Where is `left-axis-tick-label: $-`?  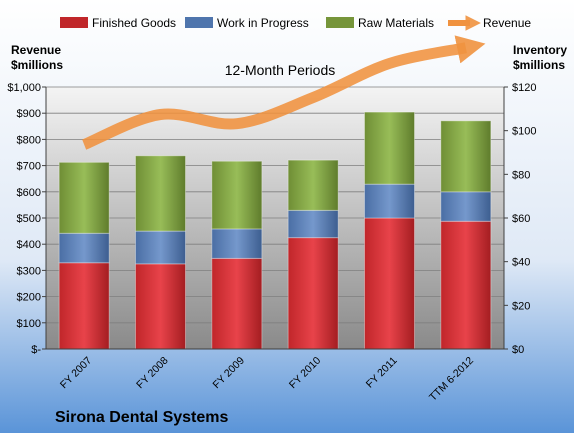 left-axis-tick-label: $- is located at coordinates (36, 350).